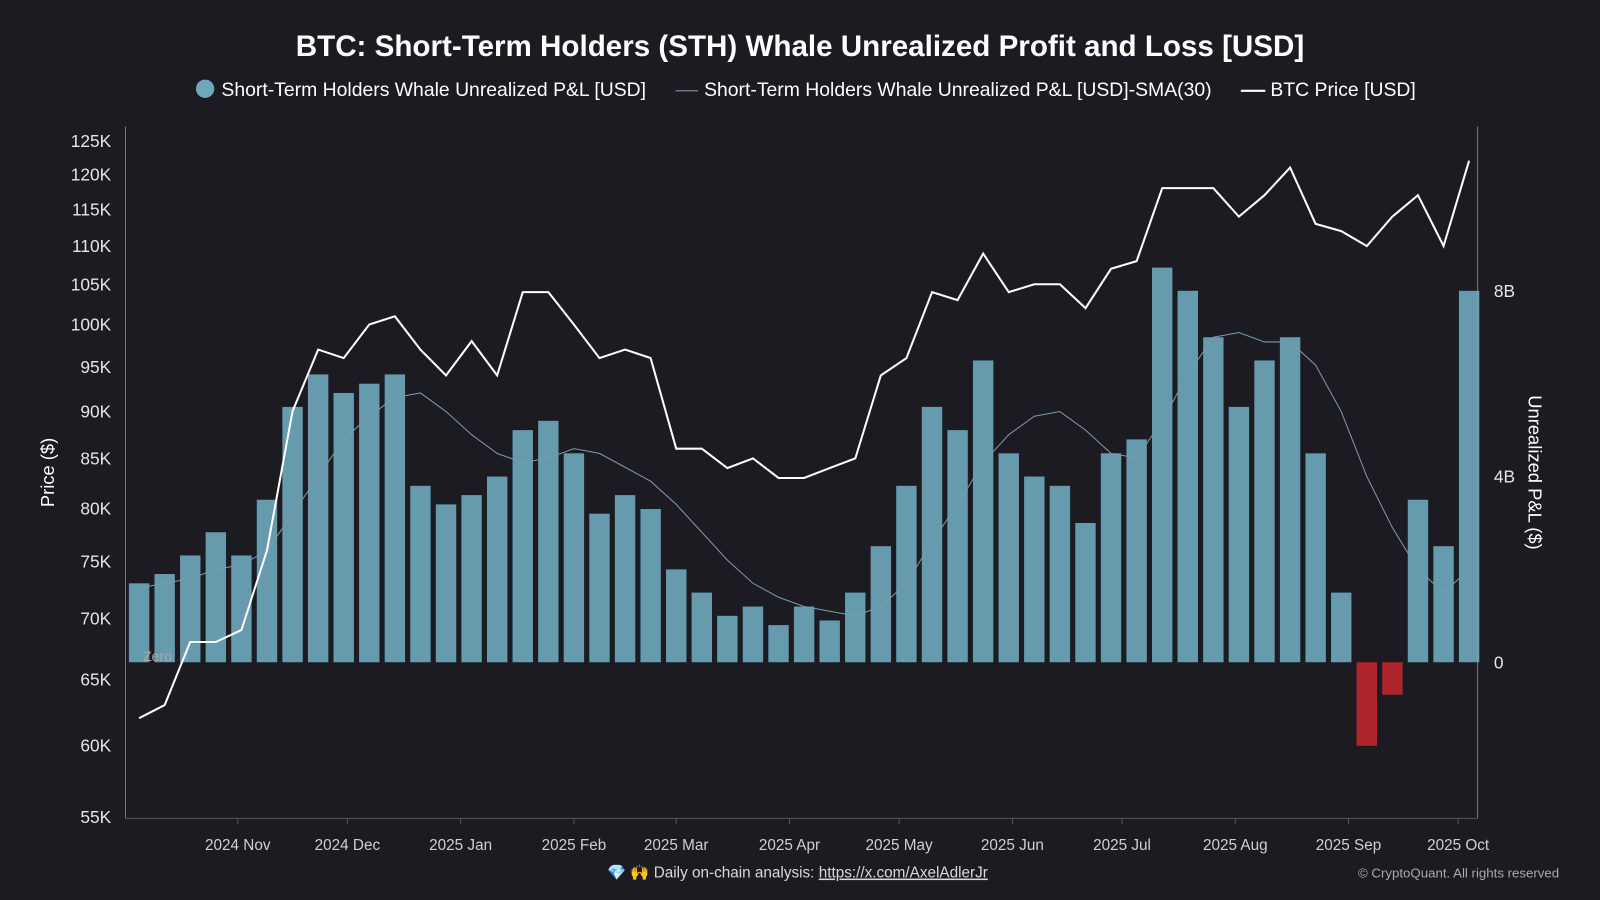  Describe the element at coordinates (95, 618) in the screenshot. I see `left-tick-label: 70K` at that location.